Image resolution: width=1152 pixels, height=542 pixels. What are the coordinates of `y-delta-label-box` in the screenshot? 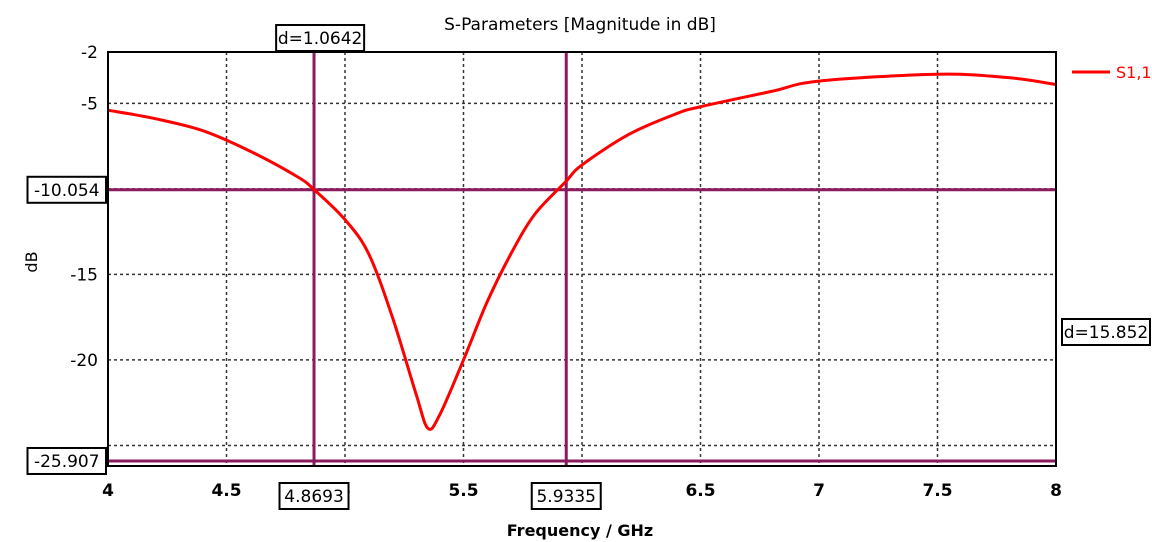 It's located at (1106, 332).